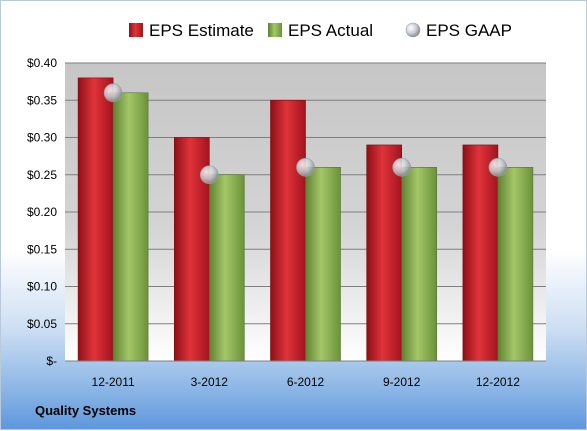 The height and width of the screenshot is (431, 587). What do you see at coordinates (136, 30) in the screenshot?
I see `legend-swatch-estimate` at bounding box center [136, 30].